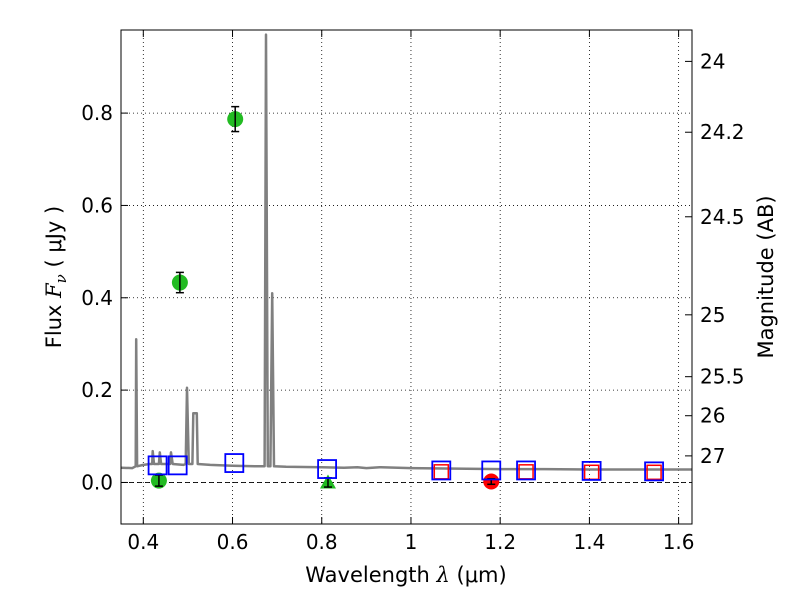 This screenshot has width=800, height=600. I want to click on y-axis-label-symbol: F, so click(54, 290).